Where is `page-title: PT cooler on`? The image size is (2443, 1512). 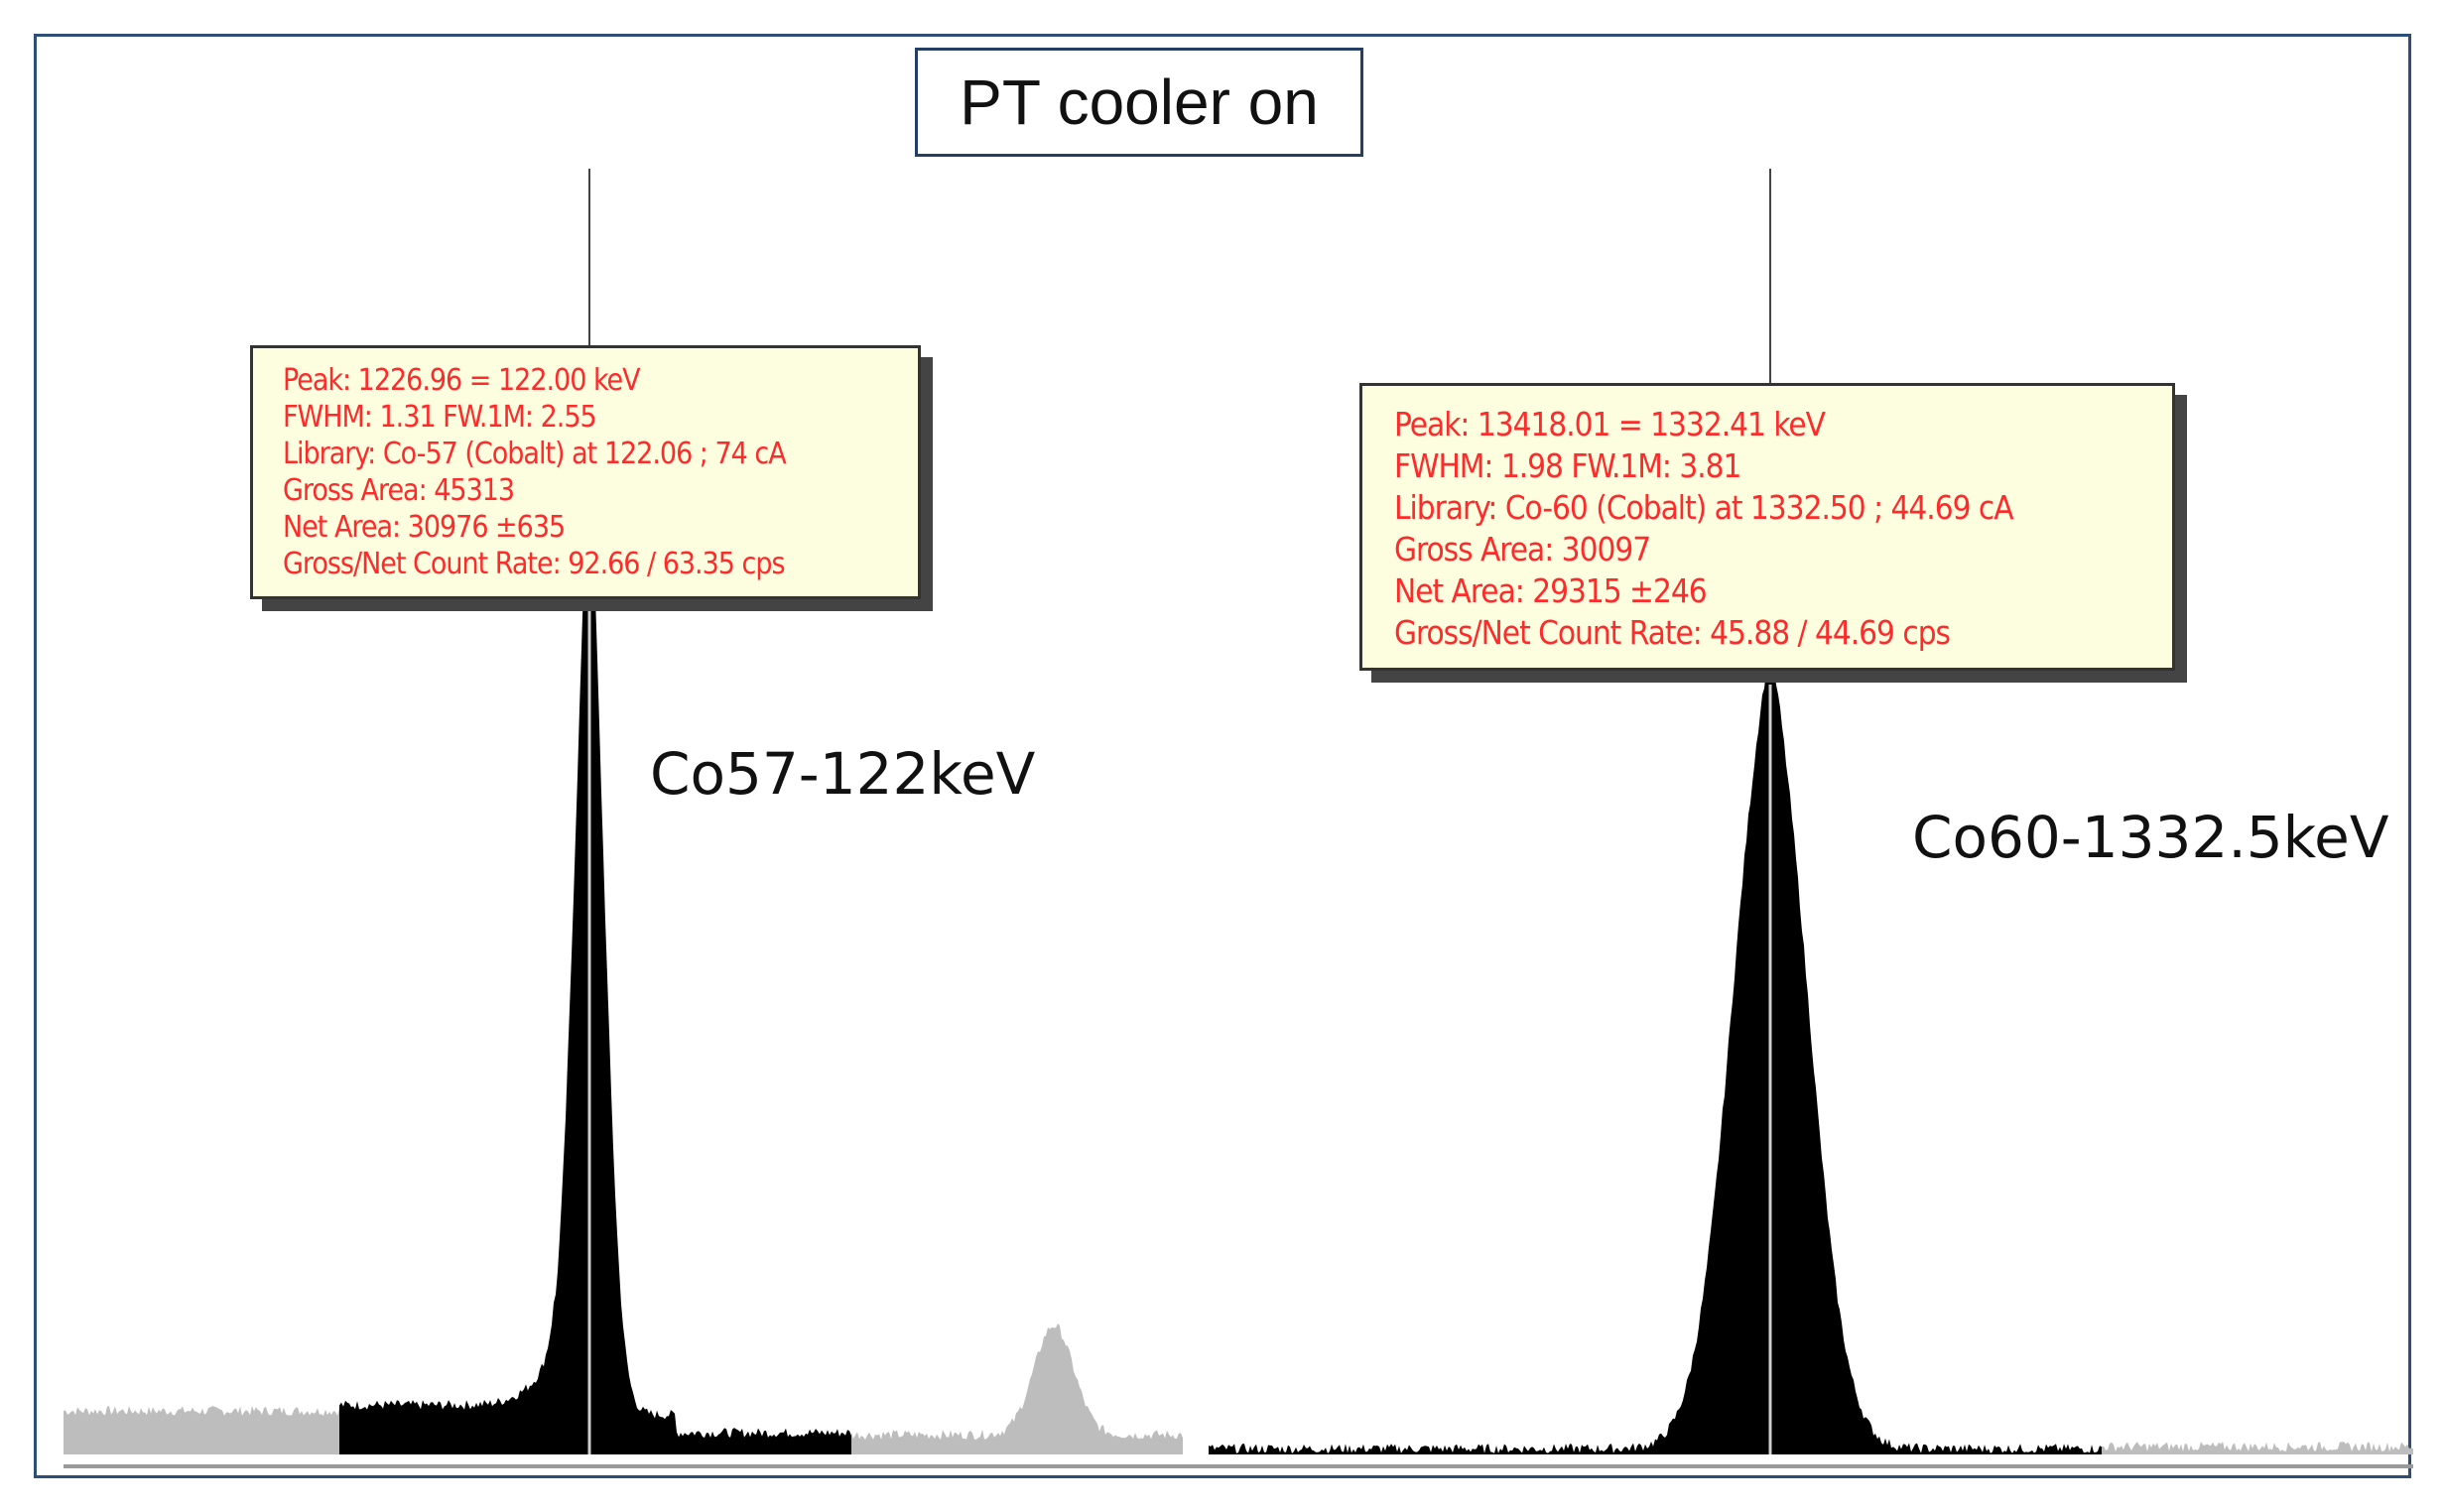 page-title: PT cooler on is located at coordinates (1139, 102).